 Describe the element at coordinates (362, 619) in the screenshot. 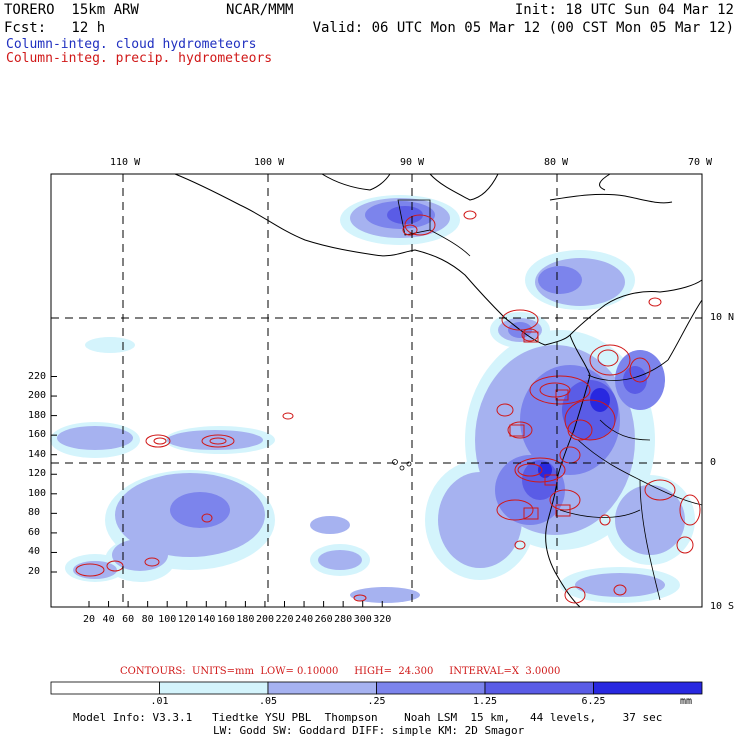

I see `x-tick-label: 300` at that location.